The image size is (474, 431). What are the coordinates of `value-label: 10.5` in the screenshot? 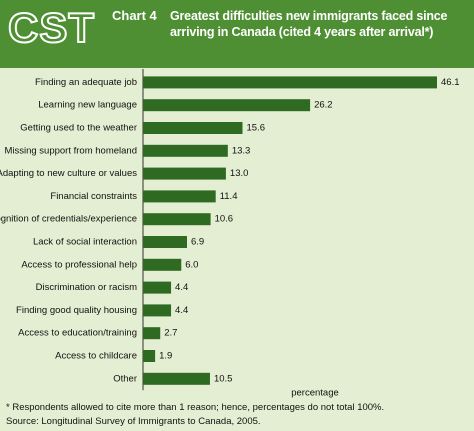 It's located at (223, 378).